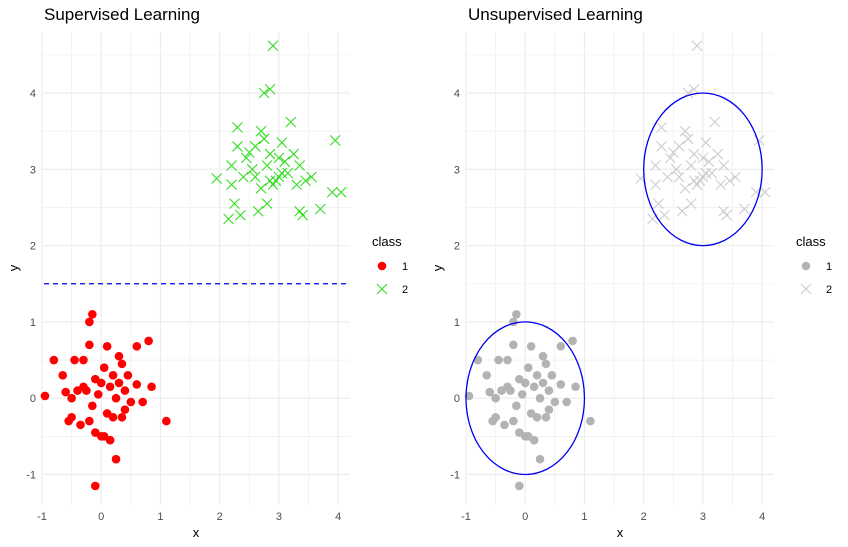 The width and height of the screenshot is (848, 547). I want to click on y-tick-label: 0, so click(33, 399).